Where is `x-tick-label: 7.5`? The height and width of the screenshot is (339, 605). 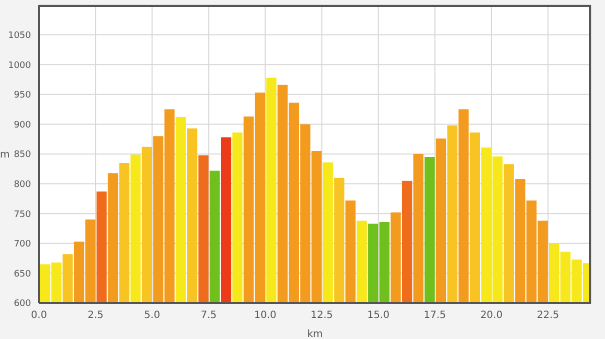
x-tick-label: 7.5 is located at coordinates (208, 316).